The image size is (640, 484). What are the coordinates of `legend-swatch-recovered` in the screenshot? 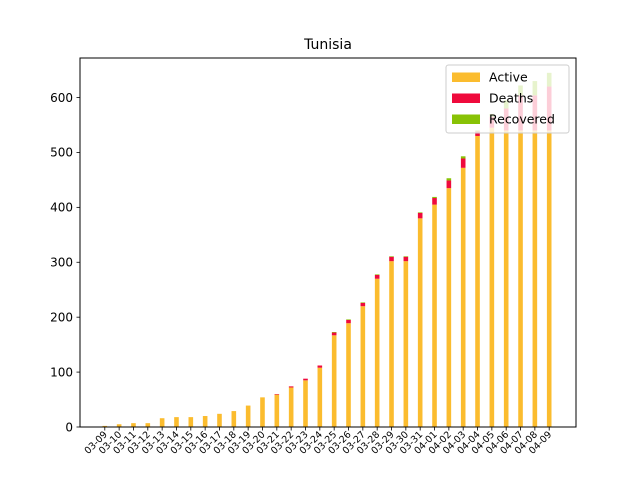 It's located at (466, 119).